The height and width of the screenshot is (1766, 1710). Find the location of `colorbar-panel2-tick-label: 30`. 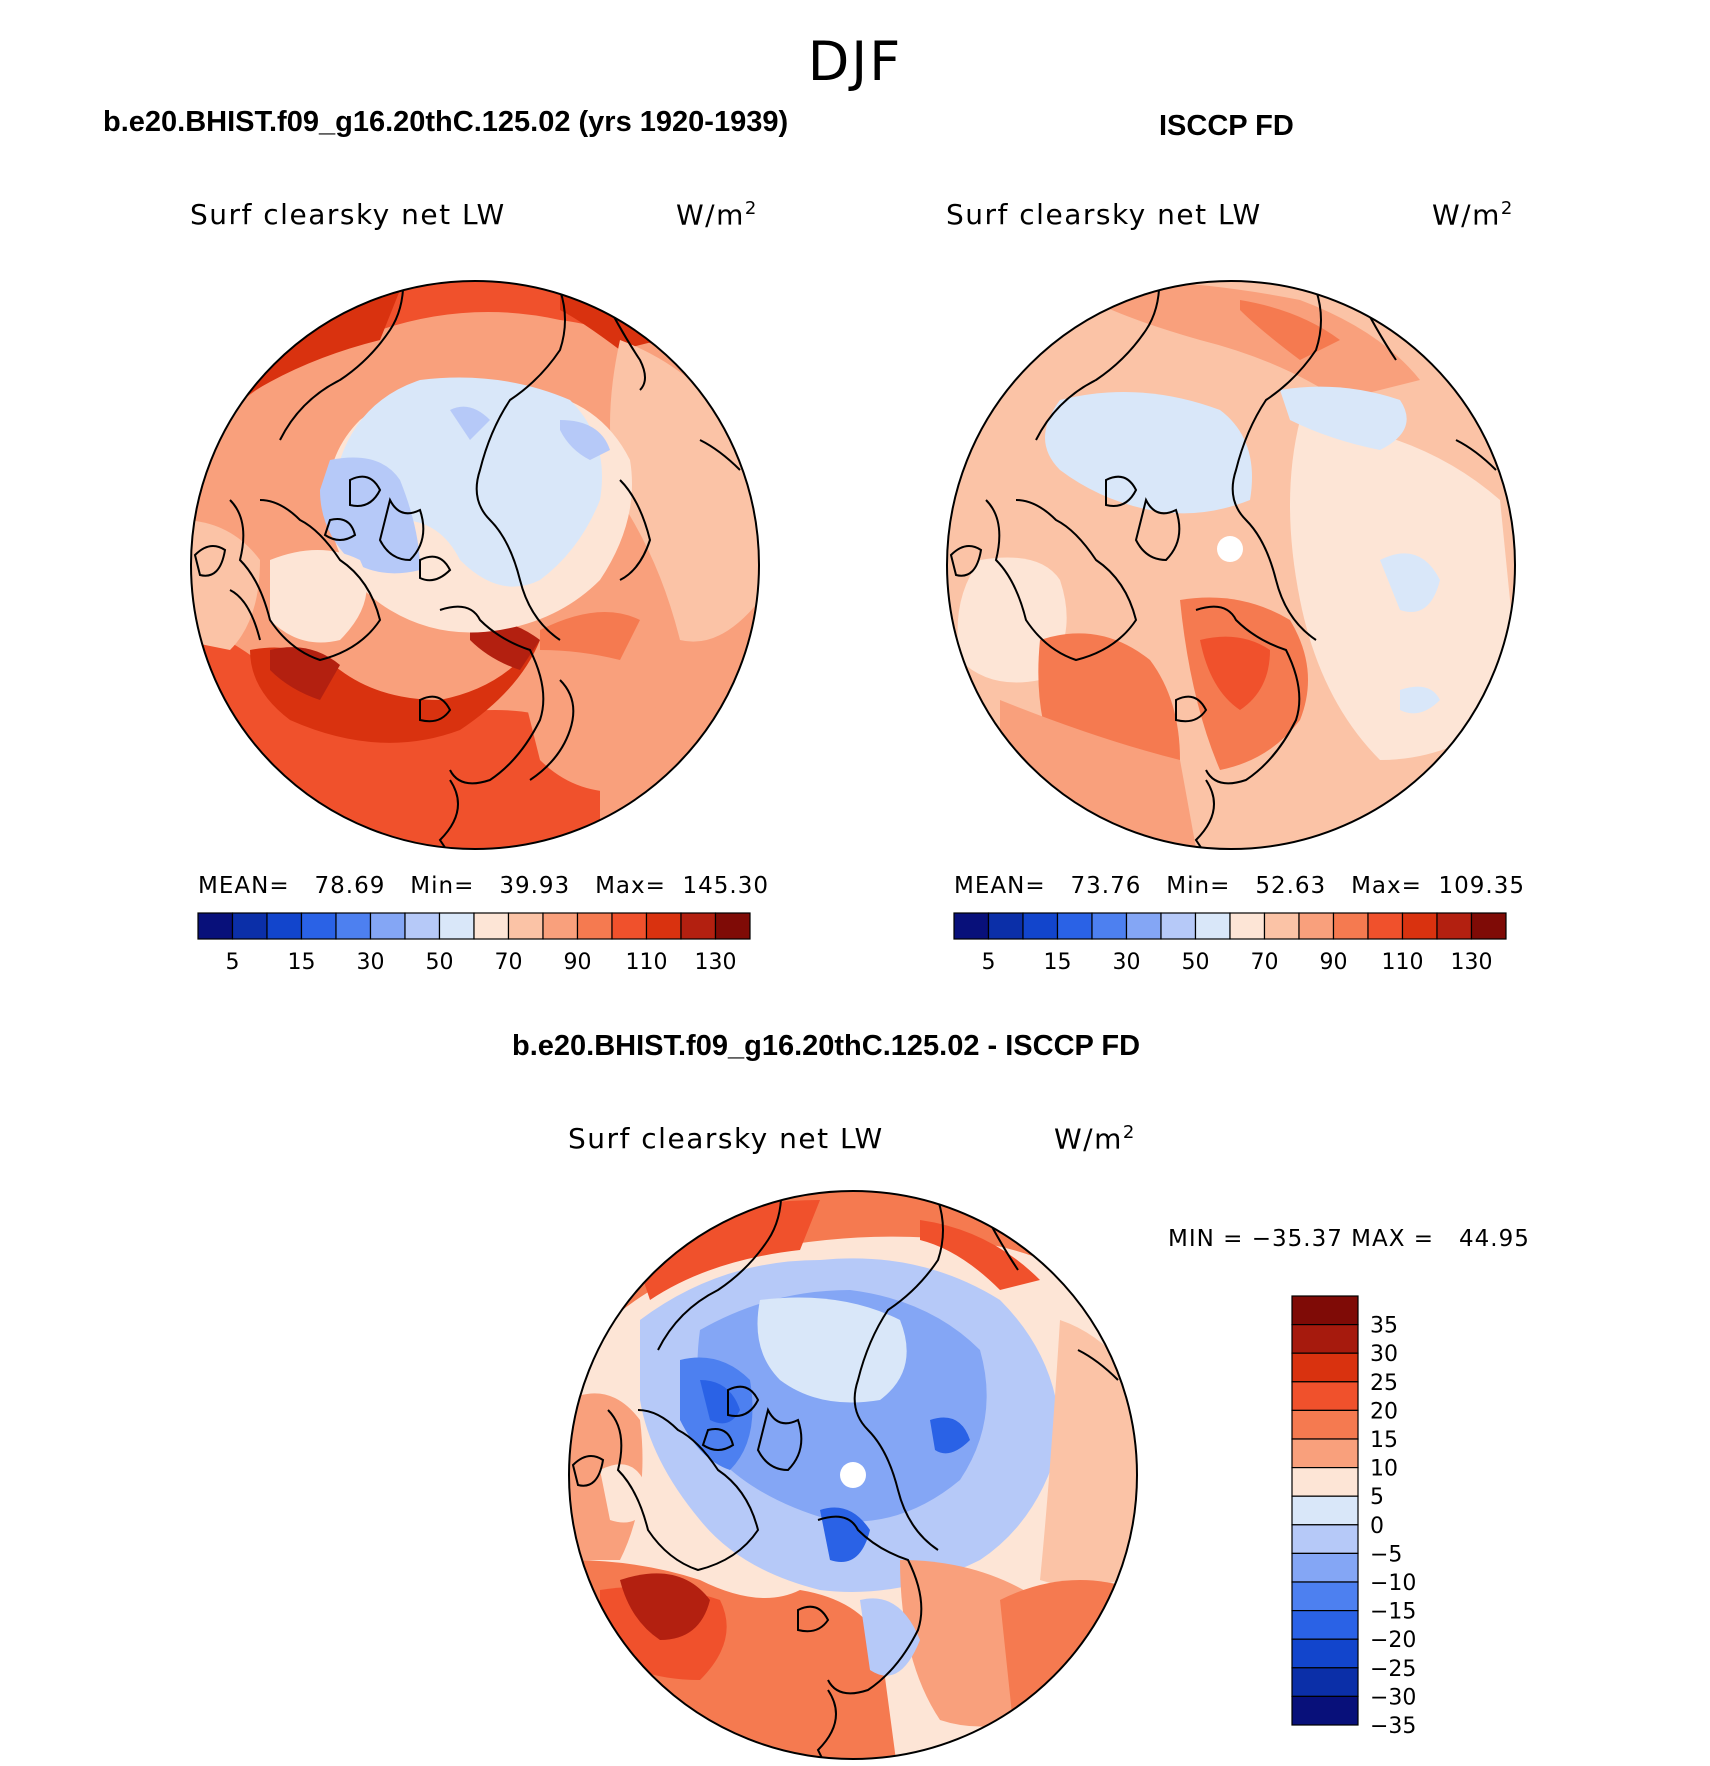

colorbar-panel2-tick-label: 30 is located at coordinates (1127, 962).